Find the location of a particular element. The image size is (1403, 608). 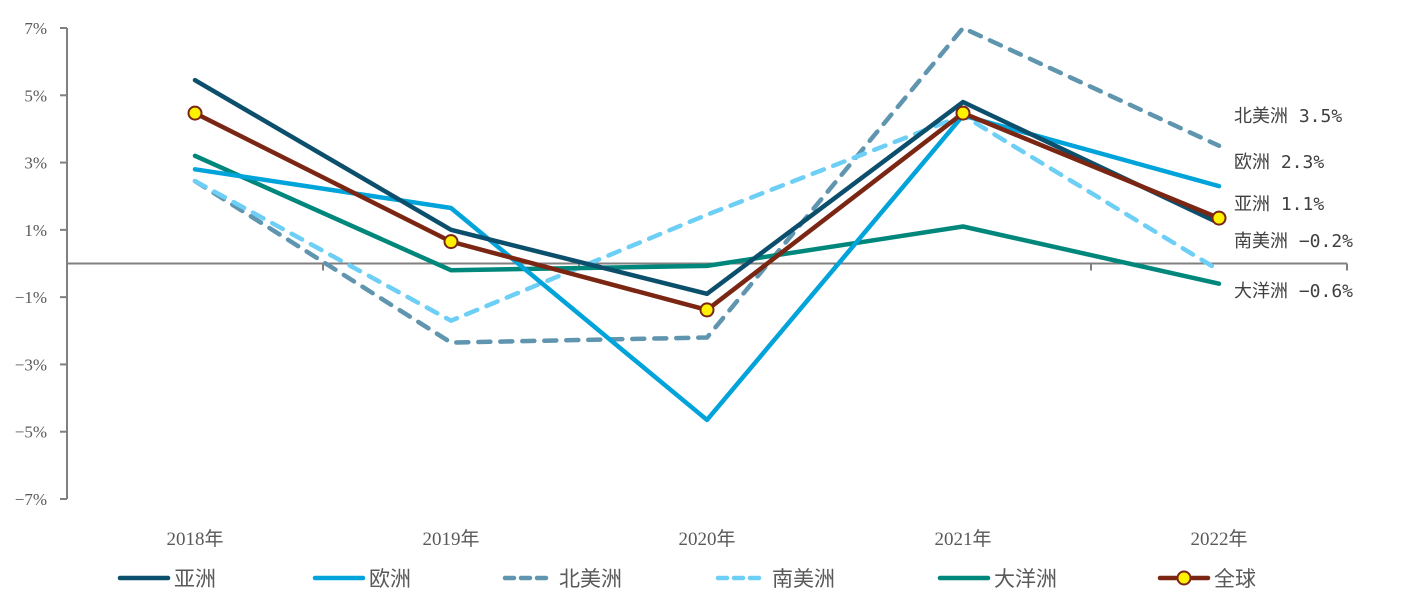

legend-item: 欧洲 is located at coordinates (361, 579).